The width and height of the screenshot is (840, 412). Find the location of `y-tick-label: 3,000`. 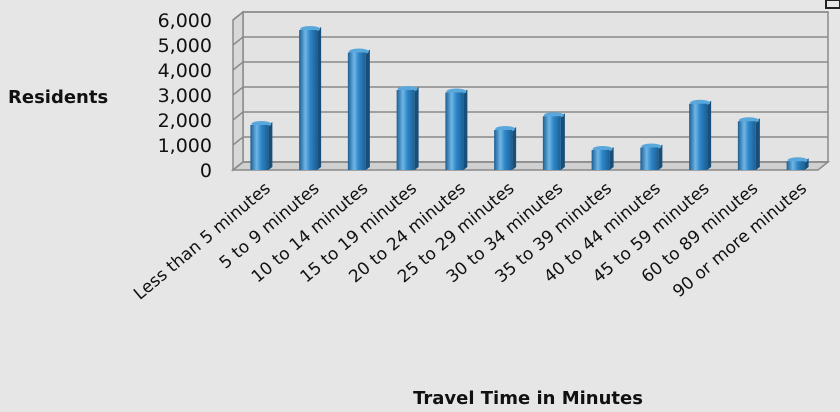

y-tick-label: 3,000 is located at coordinates (185, 96).